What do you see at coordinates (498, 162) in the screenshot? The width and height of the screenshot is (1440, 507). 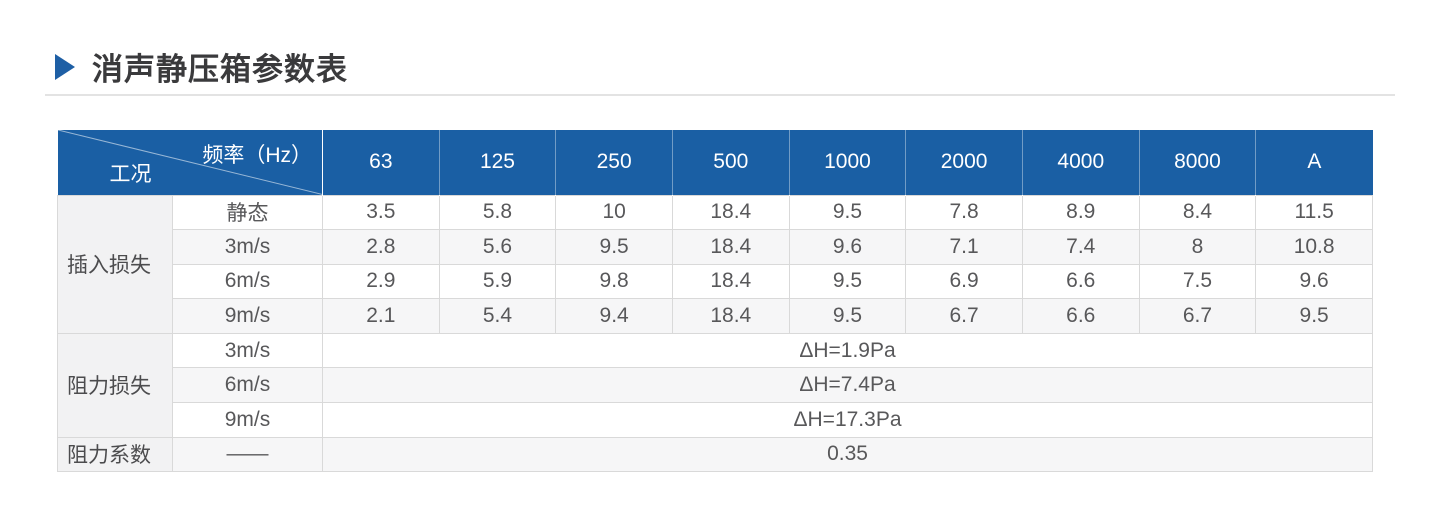 I see `freq-header: 125` at bounding box center [498, 162].